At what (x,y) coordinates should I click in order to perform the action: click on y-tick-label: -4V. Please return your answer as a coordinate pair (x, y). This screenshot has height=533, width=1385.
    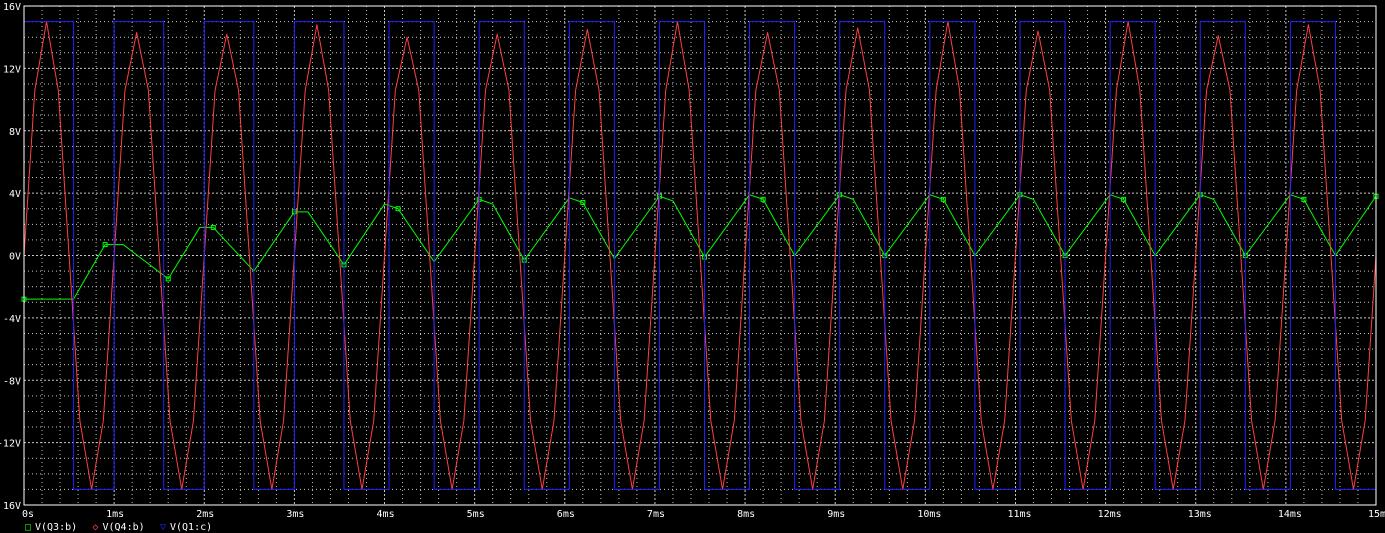
    Looking at the image, I should click on (12, 319).